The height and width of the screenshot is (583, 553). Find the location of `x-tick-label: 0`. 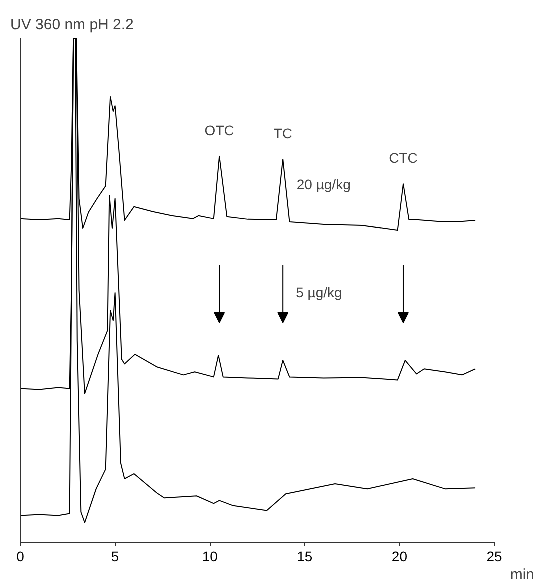

x-tick-label: 0 is located at coordinates (20, 556).